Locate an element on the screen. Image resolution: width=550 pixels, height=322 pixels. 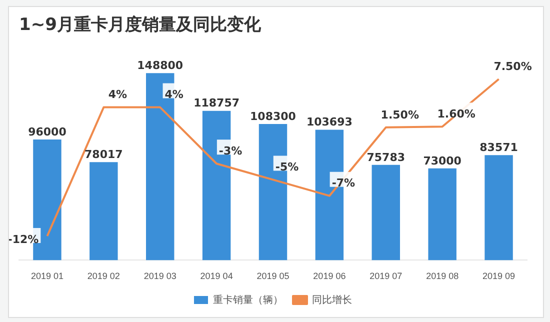
data-label: 1.50% is located at coordinates (399, 115).